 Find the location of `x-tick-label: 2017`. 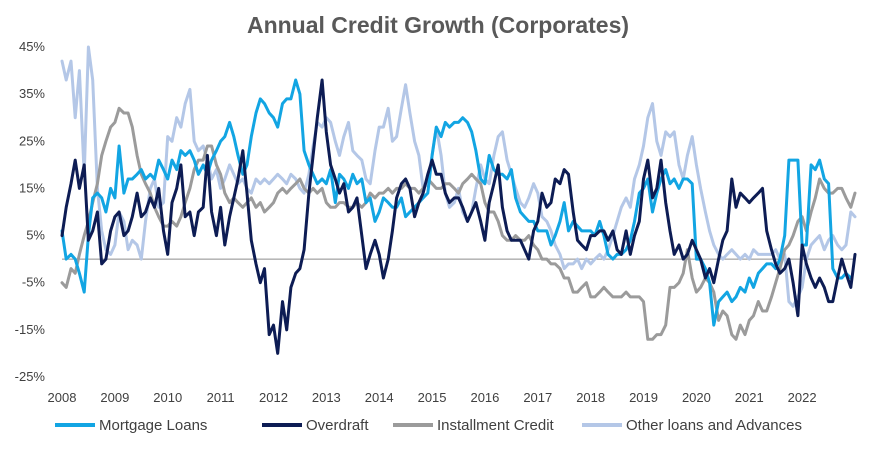

x-tick-label: 2017 is located at coordinates (537, 397).